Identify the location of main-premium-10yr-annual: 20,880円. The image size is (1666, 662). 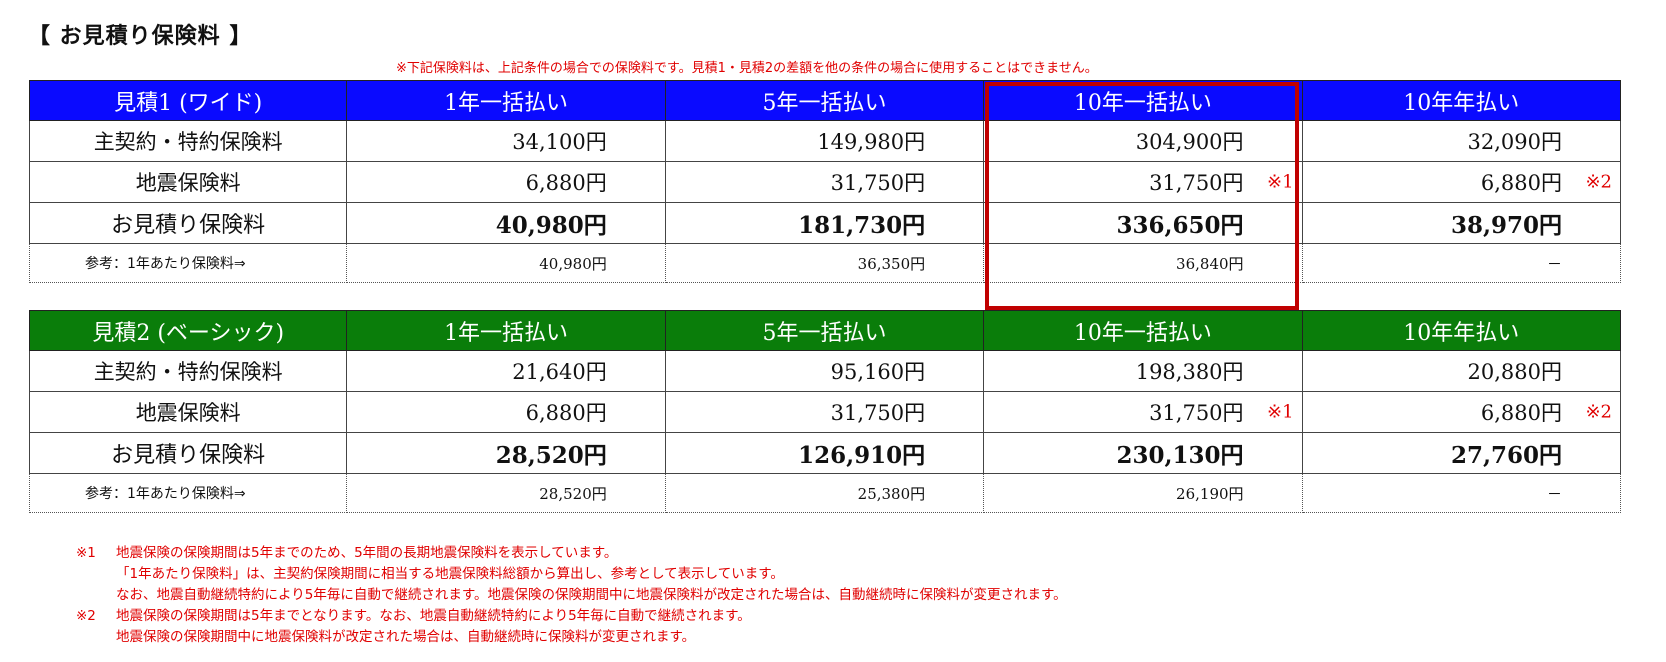
(1461, 371).